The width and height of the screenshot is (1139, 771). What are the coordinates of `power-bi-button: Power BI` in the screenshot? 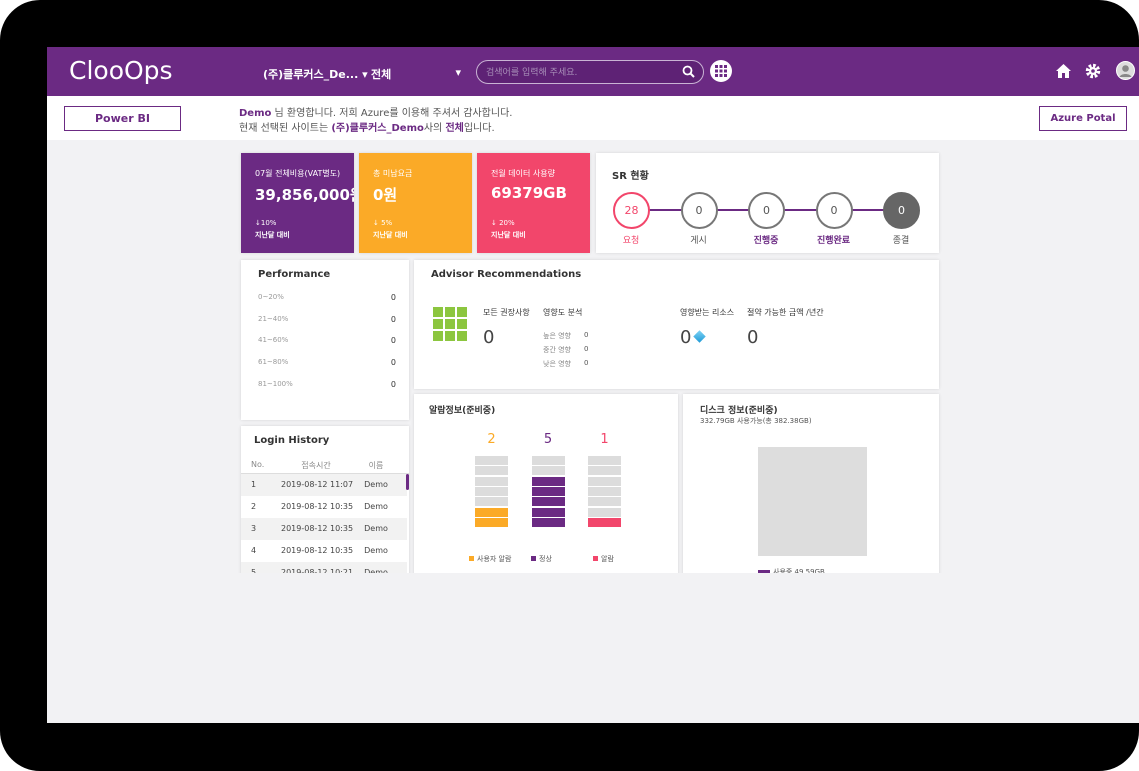 It's located at (122, 118).